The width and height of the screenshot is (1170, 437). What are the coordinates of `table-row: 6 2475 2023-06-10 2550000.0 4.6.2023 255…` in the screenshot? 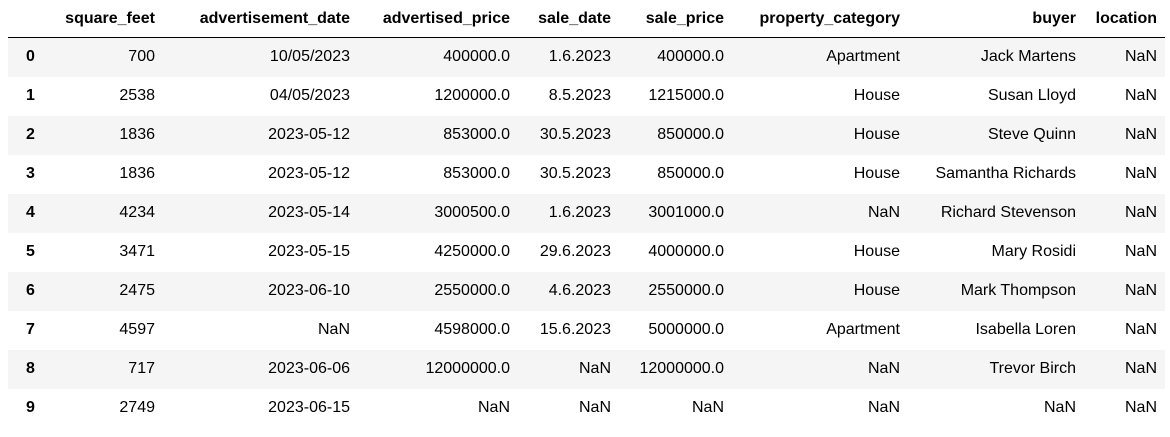 It's located at (586, 291).